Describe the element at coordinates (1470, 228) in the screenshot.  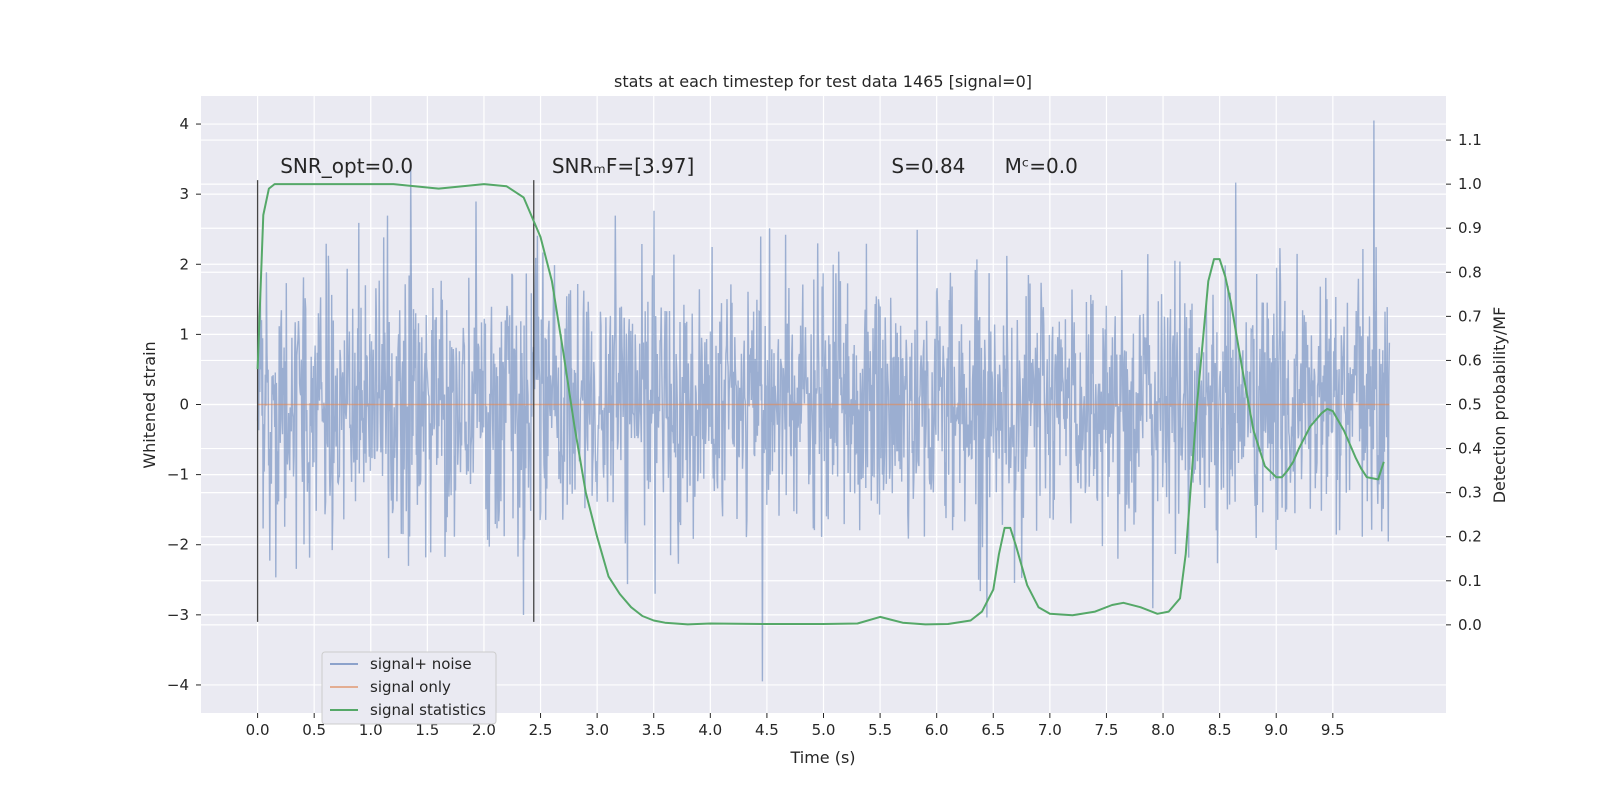
I see `y-right-tick-label-2: 0.9` at that location.